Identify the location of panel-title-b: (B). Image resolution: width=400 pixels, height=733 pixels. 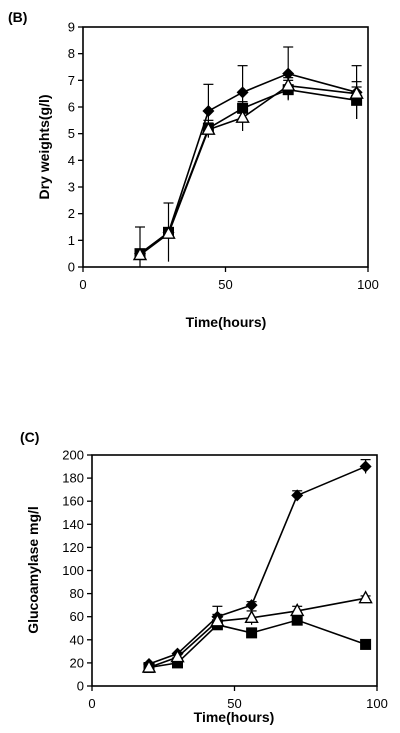
(17, 17).